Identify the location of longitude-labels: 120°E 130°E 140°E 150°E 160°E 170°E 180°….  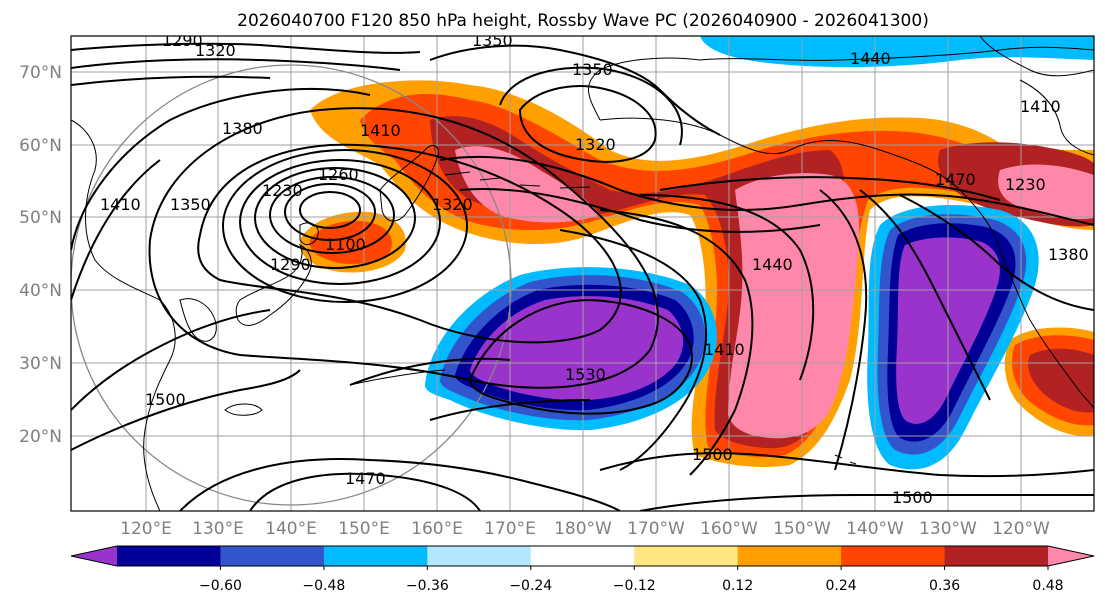
(585, 529).